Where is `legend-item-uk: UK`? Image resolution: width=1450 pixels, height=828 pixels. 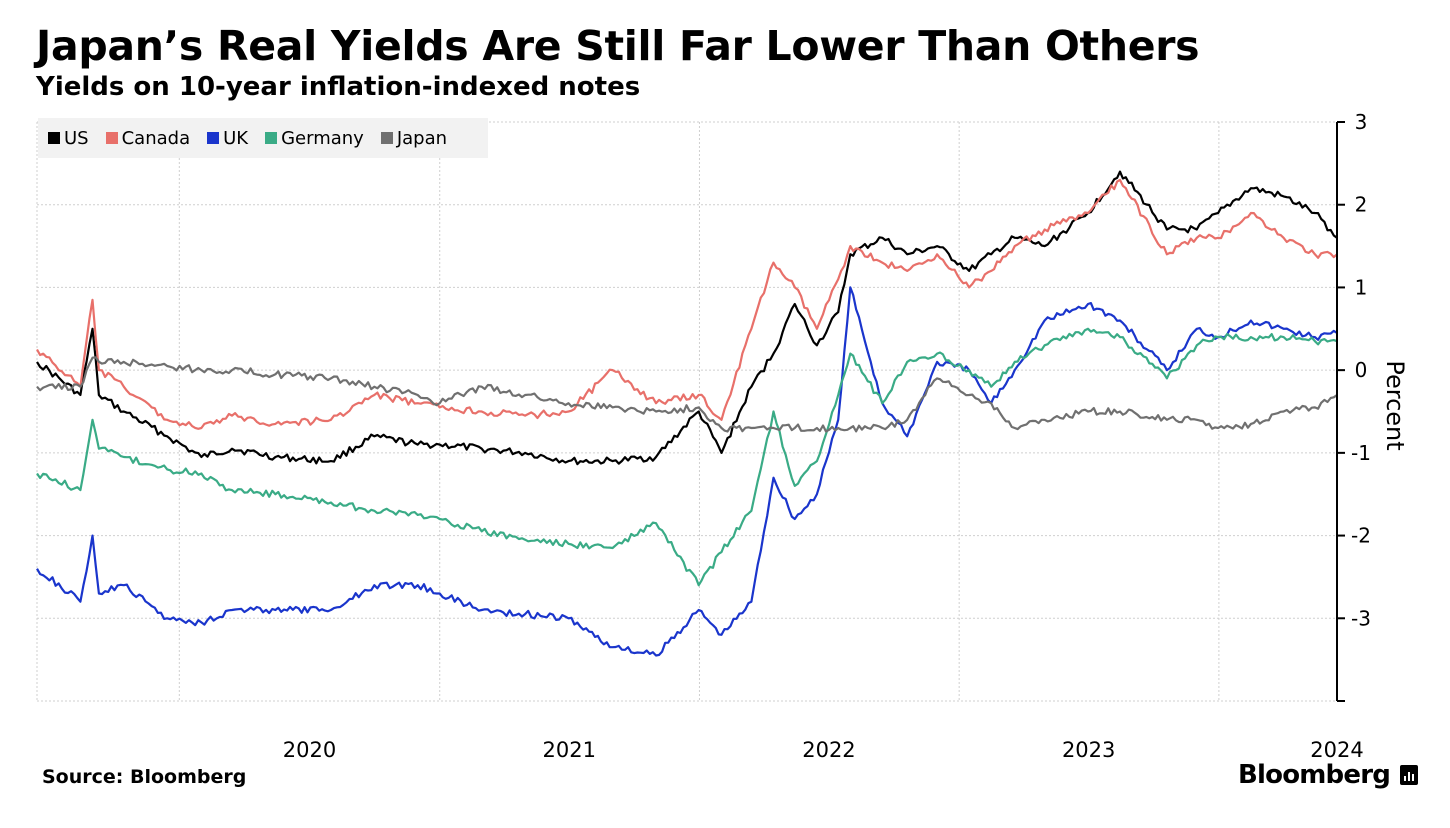
legend-item-uk: UK is located at coordinates (227, 138).